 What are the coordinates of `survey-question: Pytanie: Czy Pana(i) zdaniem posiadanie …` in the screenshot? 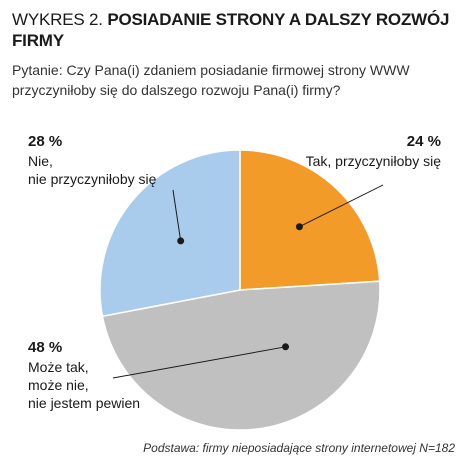 It's located at (211, 80).